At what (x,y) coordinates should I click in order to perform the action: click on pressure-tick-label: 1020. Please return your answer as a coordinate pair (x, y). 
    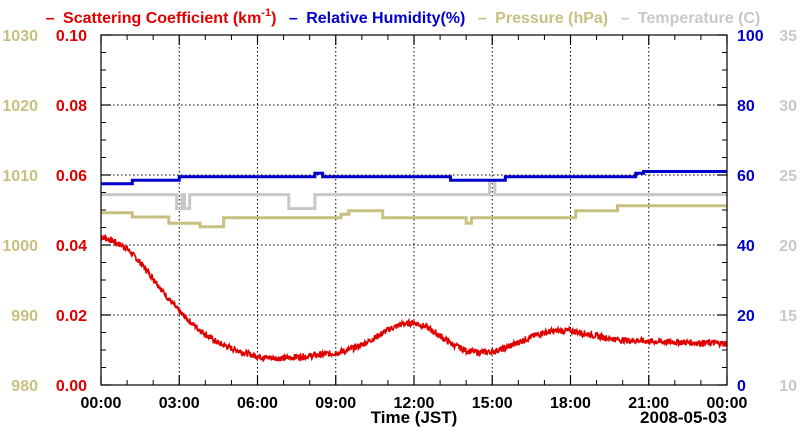
    Looking at the image, I should click on (20, 106).